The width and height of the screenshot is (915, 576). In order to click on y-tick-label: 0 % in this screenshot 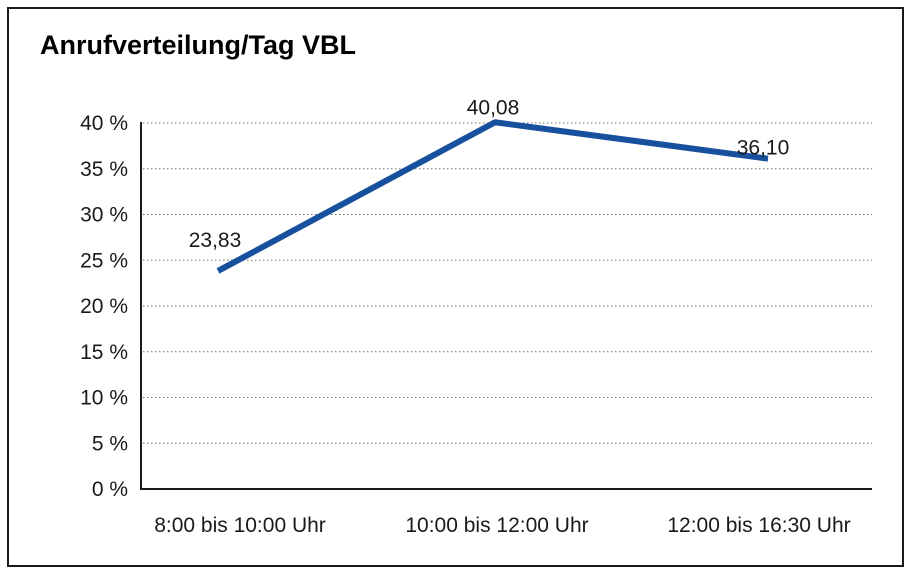, I will do `click(110, 489)`.